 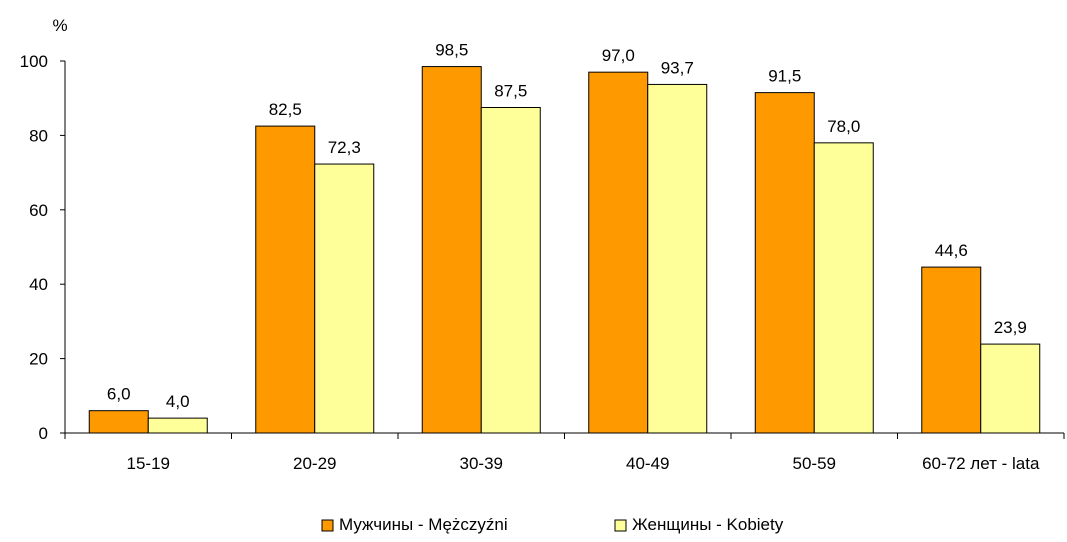 I want to click on data-label: 78,0, so click(x=843, y=126).